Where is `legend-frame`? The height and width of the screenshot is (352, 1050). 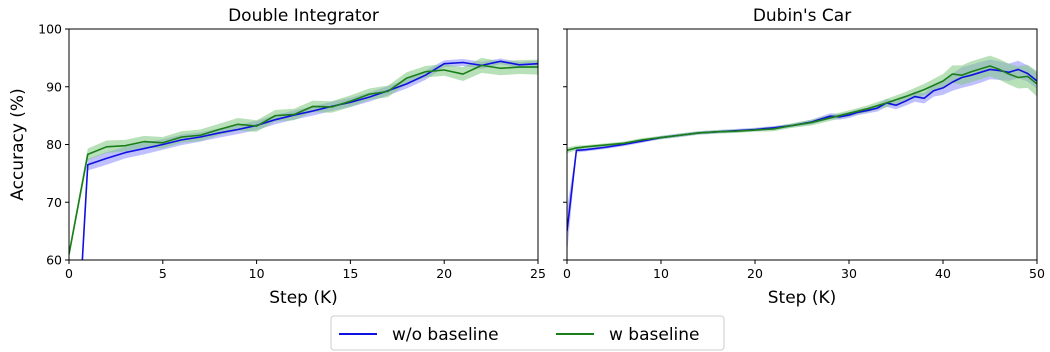 legend-frame is located at coordinates (527, 333).